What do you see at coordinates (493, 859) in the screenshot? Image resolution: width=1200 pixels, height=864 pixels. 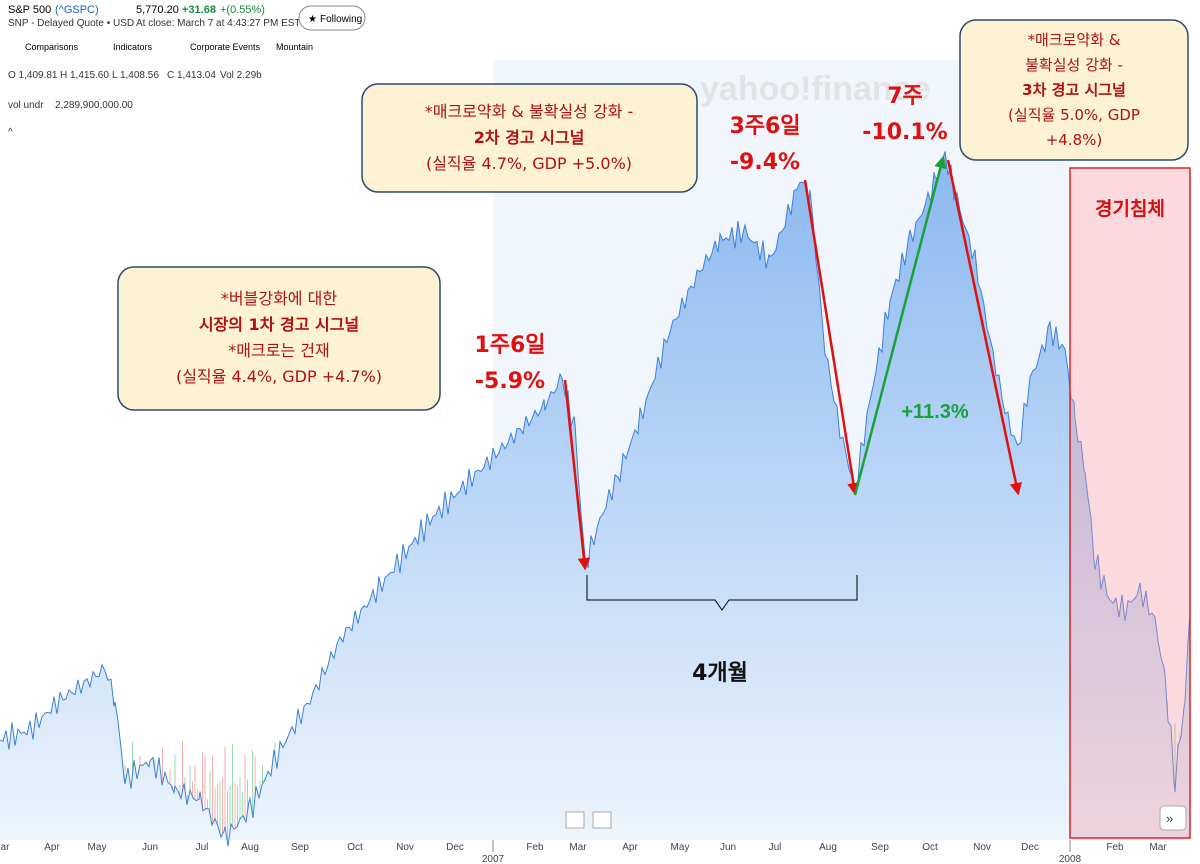 I see `year-label: 2007` at bounding box center [493, 859].